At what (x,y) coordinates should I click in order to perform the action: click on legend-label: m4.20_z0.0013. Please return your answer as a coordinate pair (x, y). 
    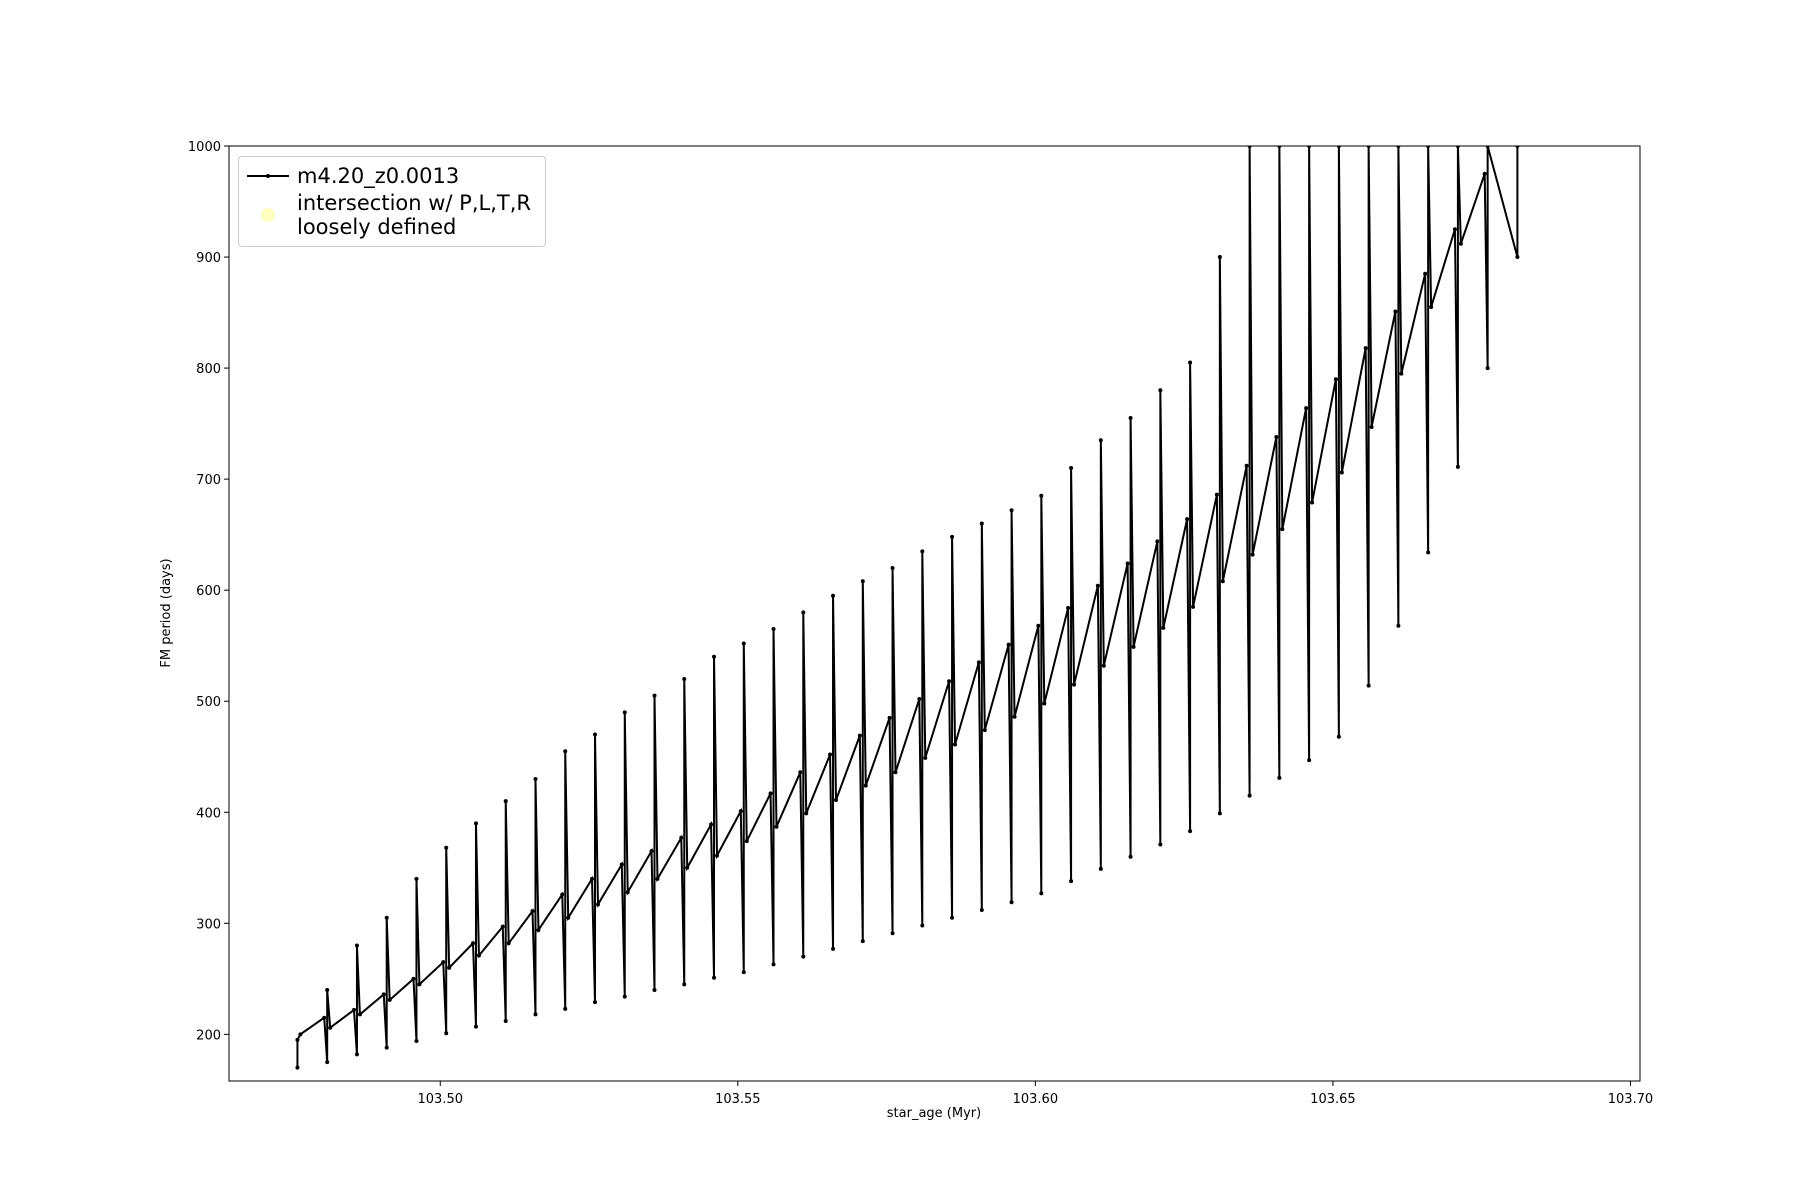
    Looking at the image, I should click on (378, 176).